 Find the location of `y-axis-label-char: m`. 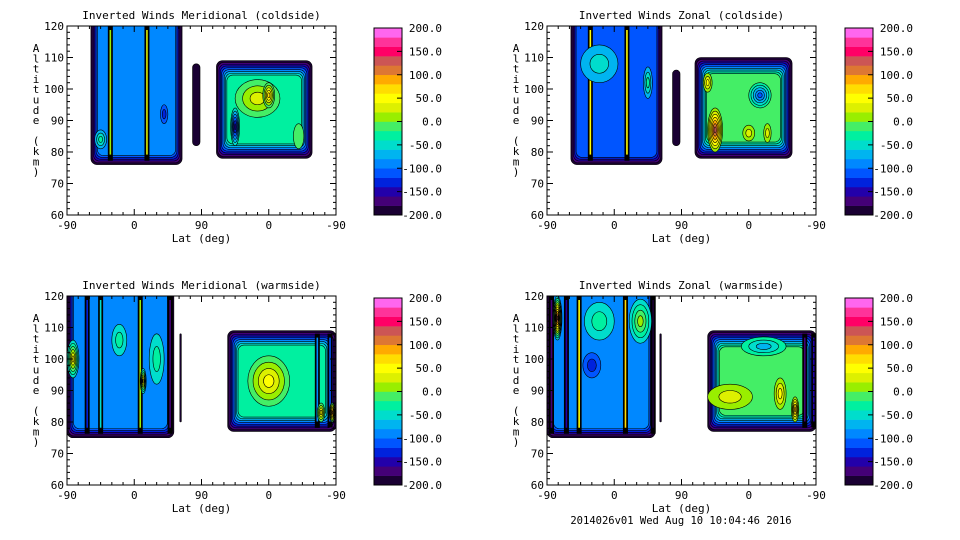

y-axis-label-char: m is located at coordinates (36, 431).